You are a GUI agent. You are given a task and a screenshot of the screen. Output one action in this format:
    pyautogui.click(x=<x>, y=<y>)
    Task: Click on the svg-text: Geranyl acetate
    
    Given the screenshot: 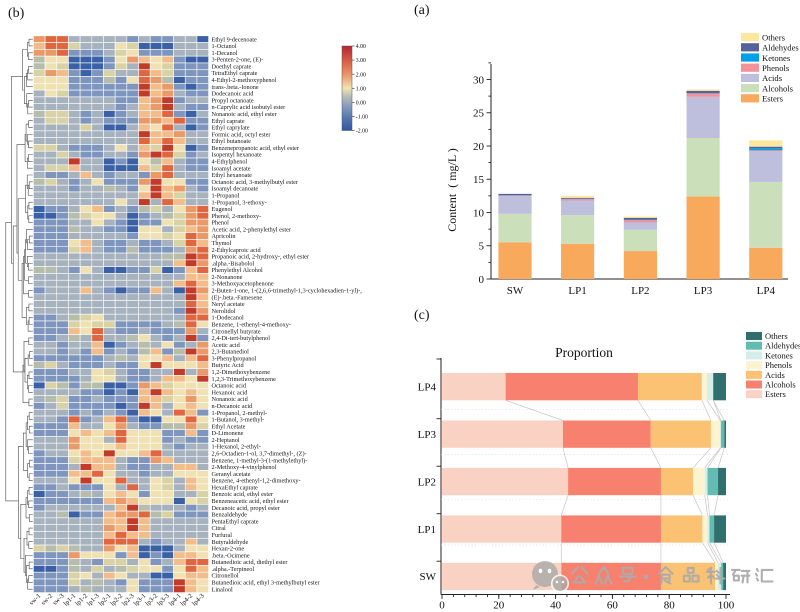 What is the action you would take?
    pyautogui.click(x=231, y=474)
    